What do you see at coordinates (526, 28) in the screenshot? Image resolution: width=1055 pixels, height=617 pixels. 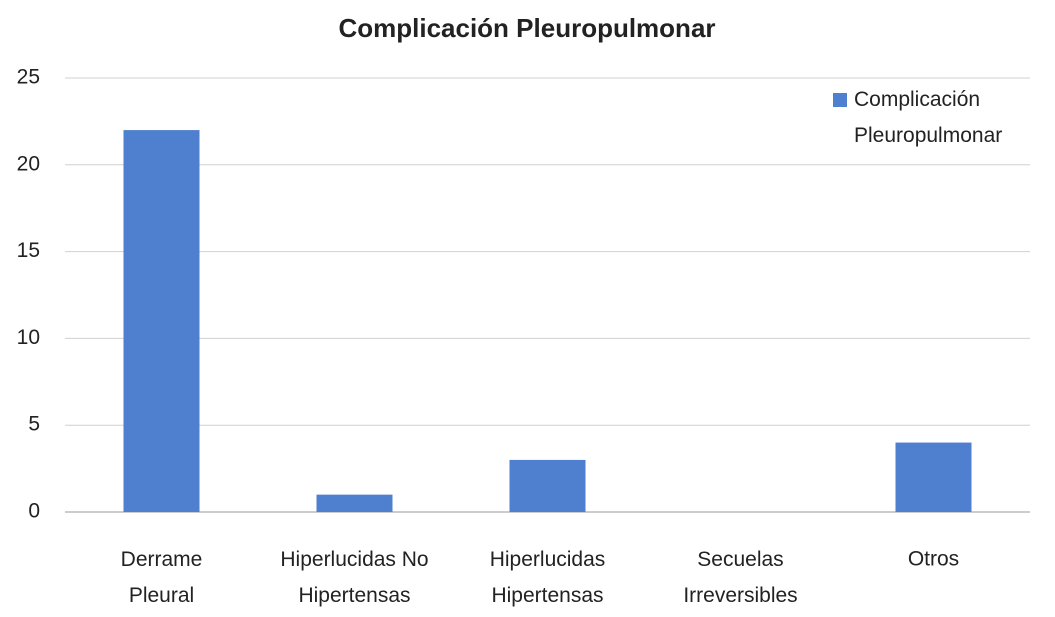 I see `chart-title: Complicación Pleuropulmonar` at bounding box center [526, 28].